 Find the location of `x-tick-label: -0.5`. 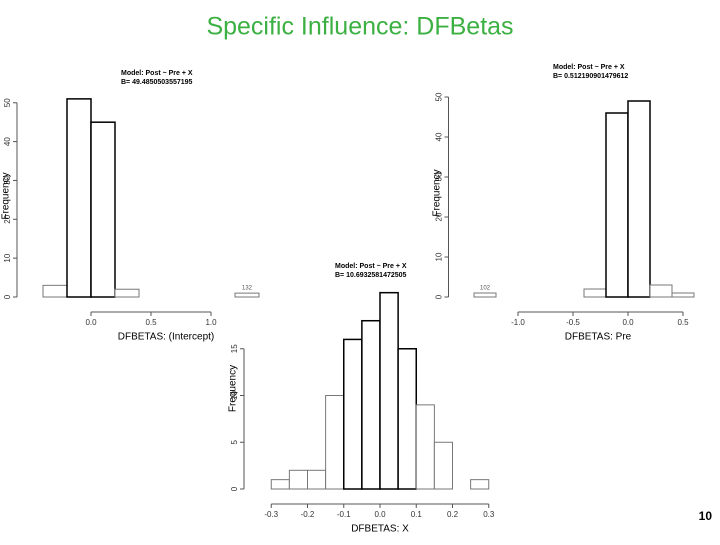

x-tick-label: -0.5 is located at coordinates (573, 322).